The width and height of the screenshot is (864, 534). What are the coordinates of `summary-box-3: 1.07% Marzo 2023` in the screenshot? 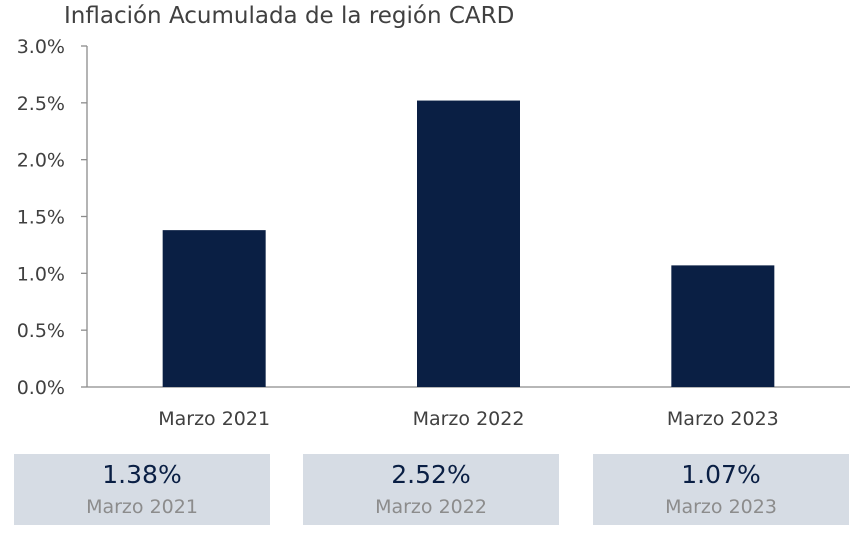 It's located at (721, 489).